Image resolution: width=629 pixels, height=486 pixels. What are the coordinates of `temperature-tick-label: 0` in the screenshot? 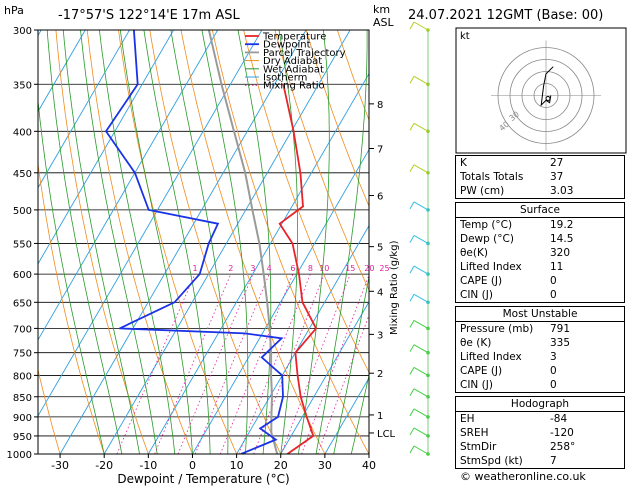 It's located at (192, 465).